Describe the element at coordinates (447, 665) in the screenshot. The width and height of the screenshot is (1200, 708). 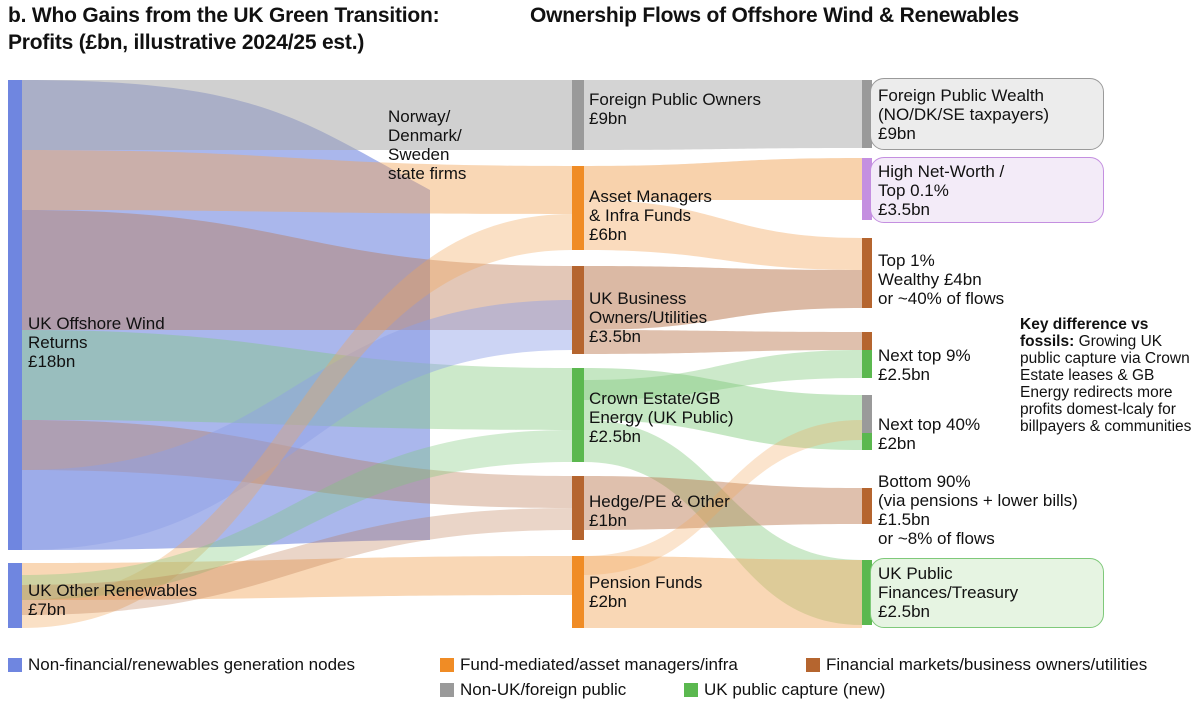
I see `legend-swatch-orange` at that location.